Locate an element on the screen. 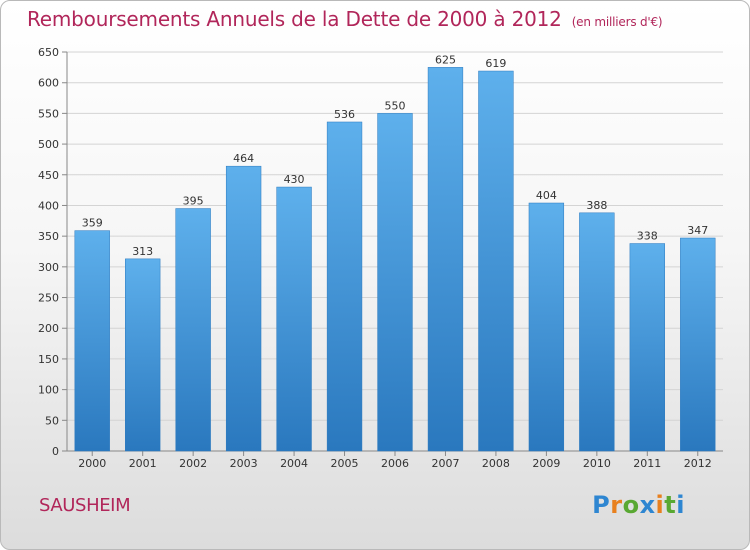  y-tick-label: 200 is located at coordinates (48, 328).